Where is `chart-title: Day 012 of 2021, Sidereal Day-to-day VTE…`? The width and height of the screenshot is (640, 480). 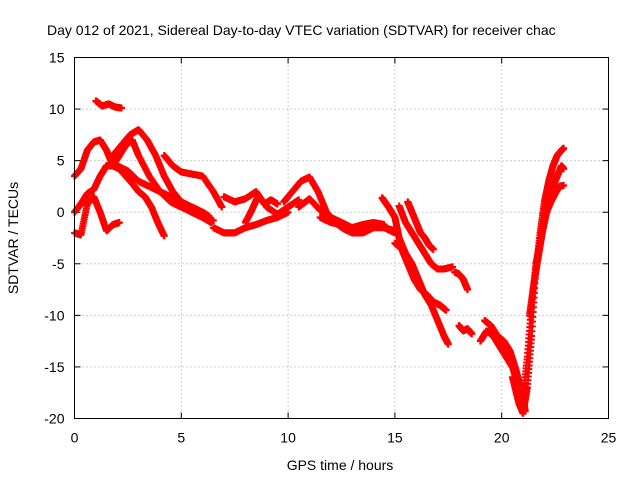 chart-title: Day 012 of 2021, Sidereal Day-to-day VTE… is located at coordinates (301, 30).